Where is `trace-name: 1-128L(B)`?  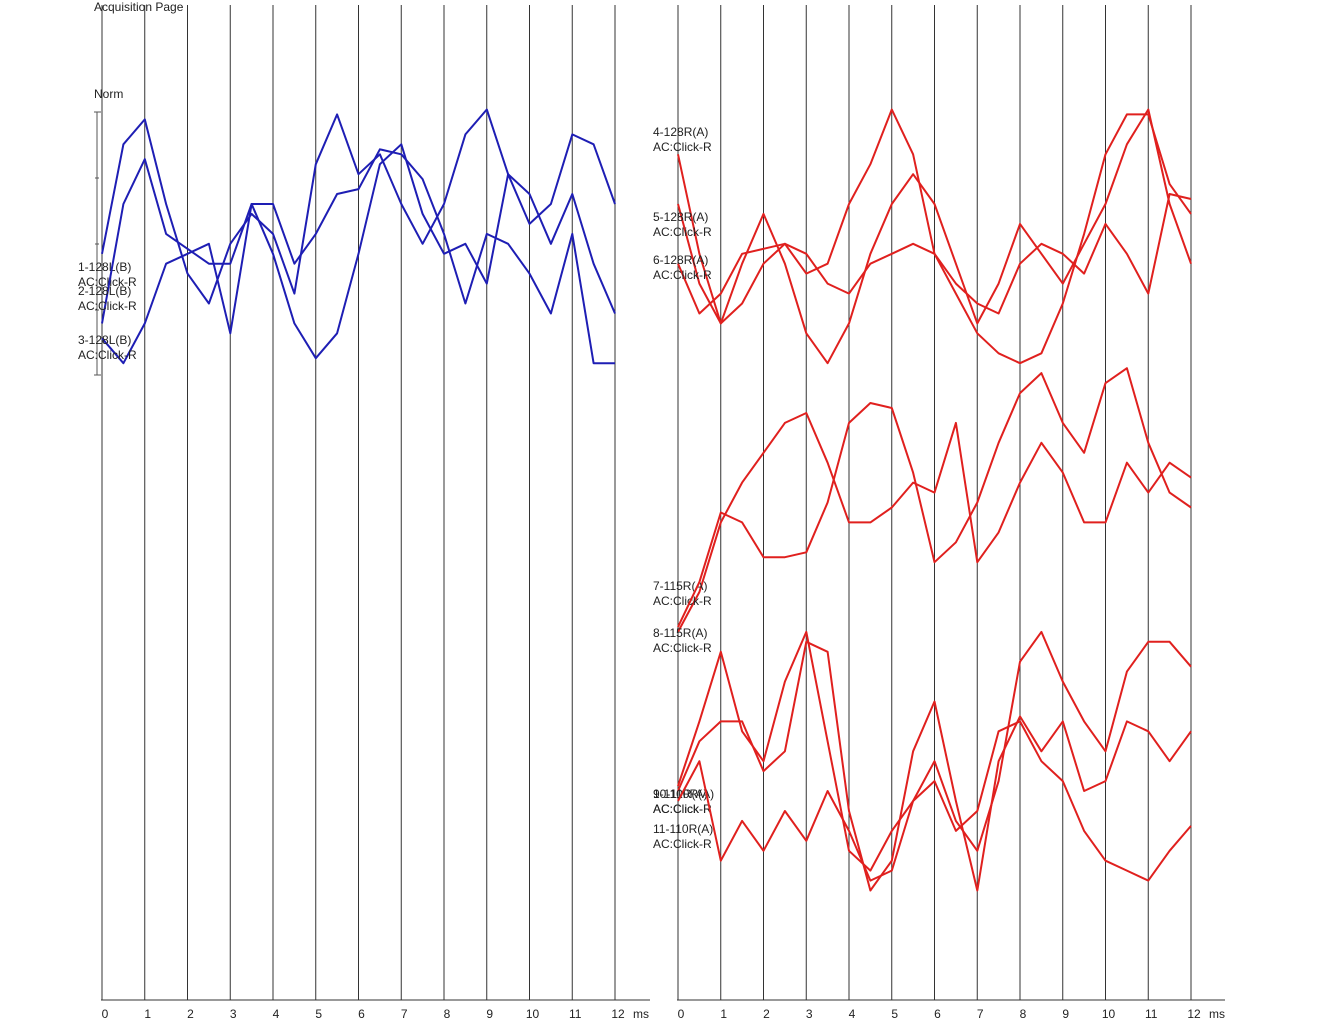
trace-name: 1-128L(B) is located at coordinates (104, 267).